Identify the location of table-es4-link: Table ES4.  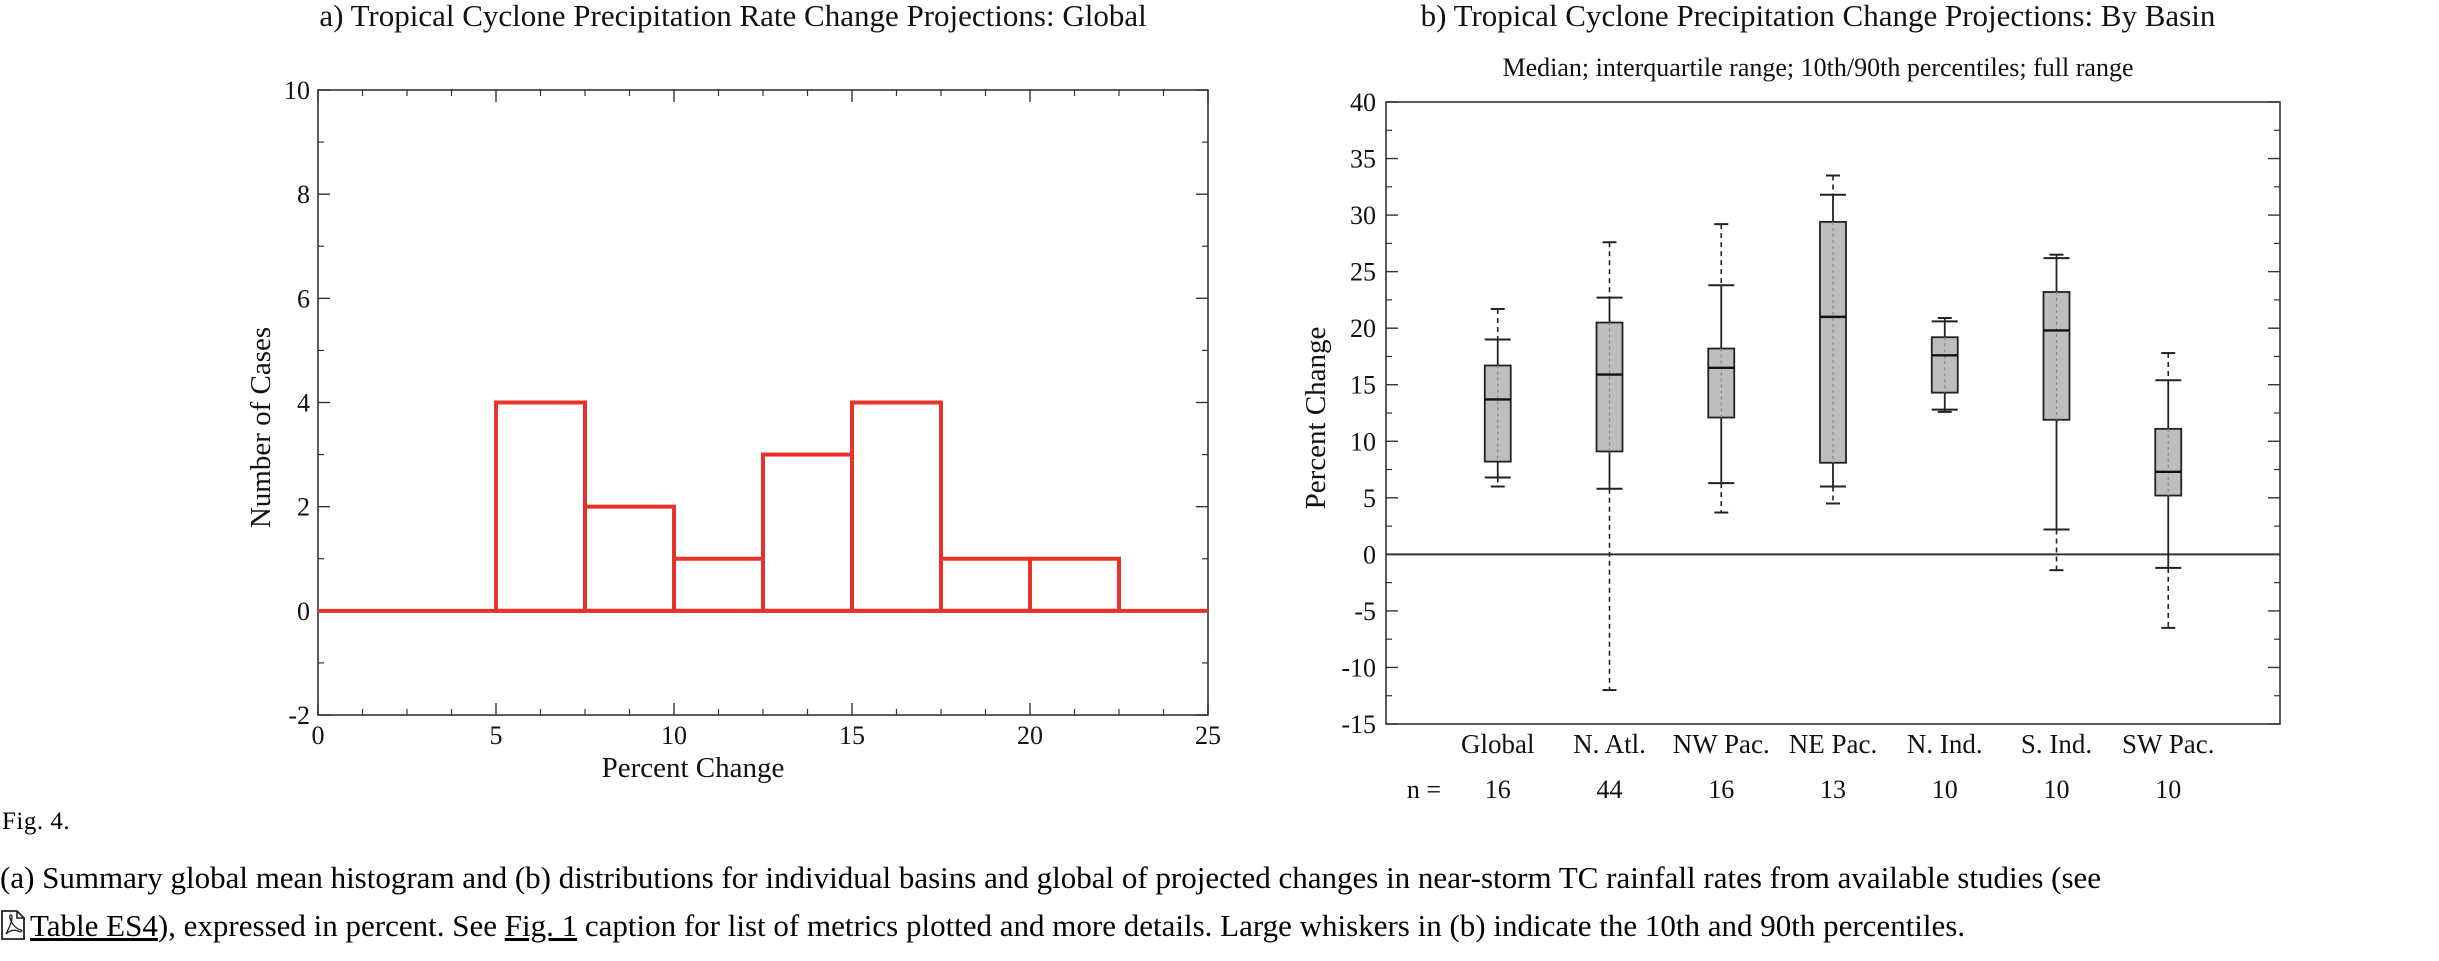
(79, 925).